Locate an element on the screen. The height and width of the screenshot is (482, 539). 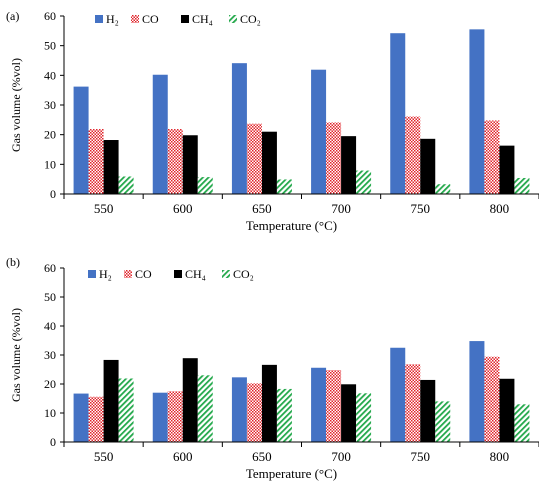
panel-label: (b) is located at coordinates (13, 262).